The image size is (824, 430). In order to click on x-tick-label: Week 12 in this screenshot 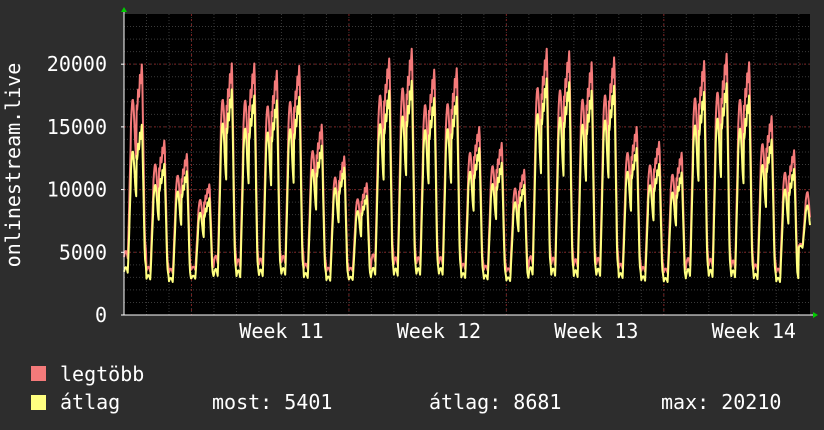, I will do `click(439, 331)`.